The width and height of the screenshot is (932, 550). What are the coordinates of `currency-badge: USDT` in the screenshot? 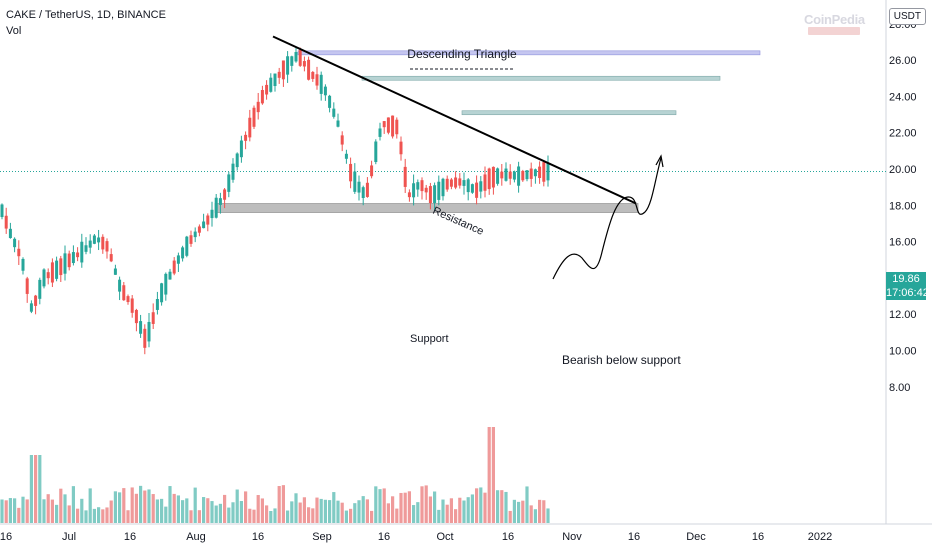 It's located at (907, 16).